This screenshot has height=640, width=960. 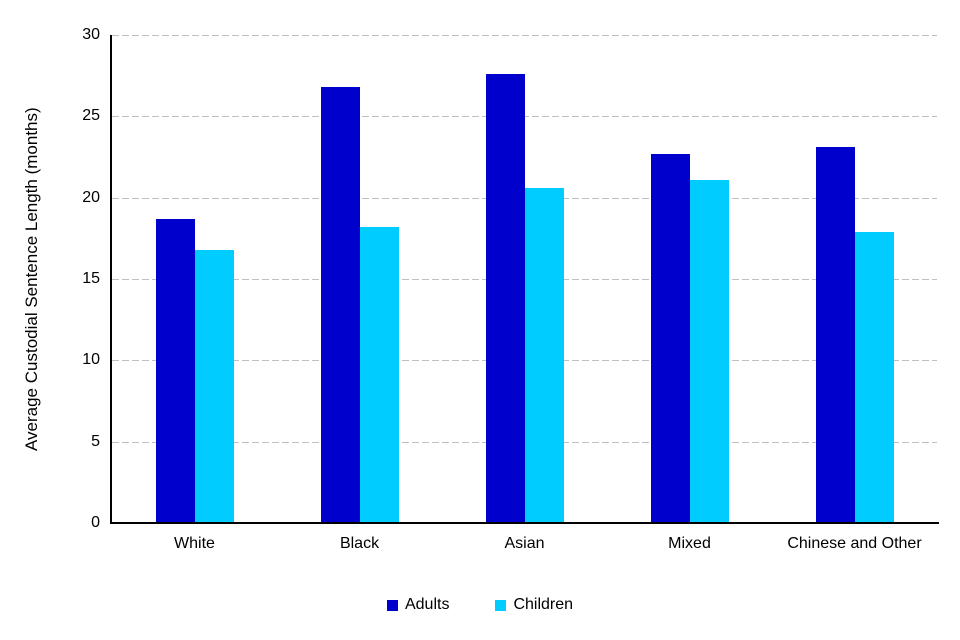 I want to click on y-axis-line, so click(x=111, y=279).